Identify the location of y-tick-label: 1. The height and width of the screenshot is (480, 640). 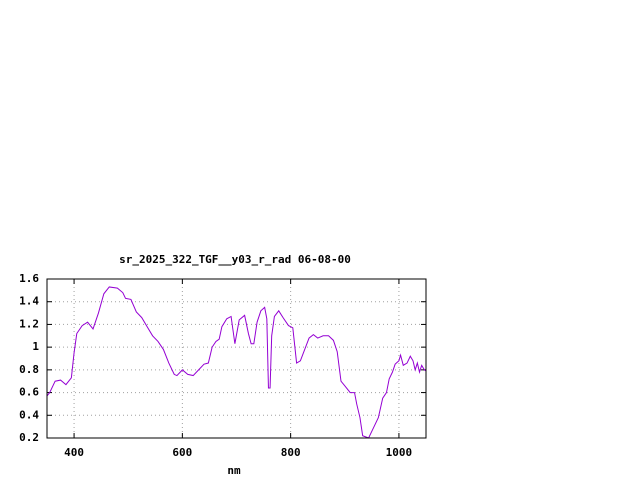
(35, 346).